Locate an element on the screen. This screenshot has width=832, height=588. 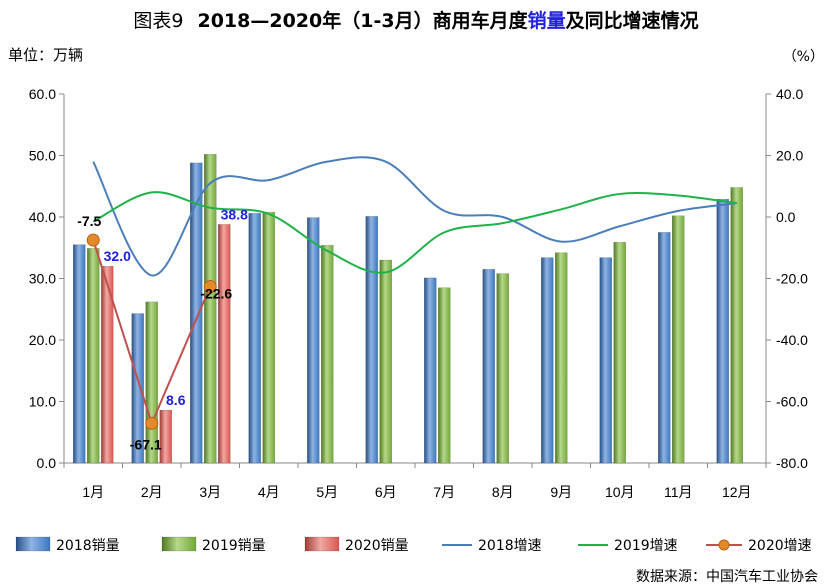
x-tick-label: 5月 is located at coordinates (327, 492).